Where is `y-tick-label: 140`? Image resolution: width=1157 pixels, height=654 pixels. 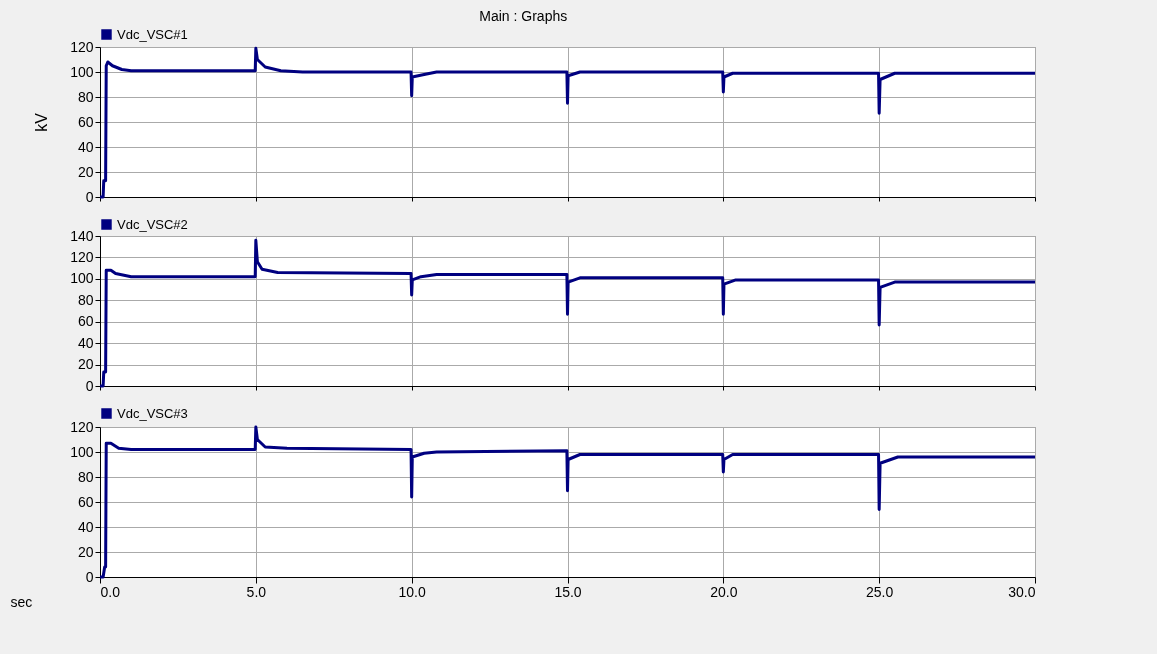 y-tick-label: 140 is located at coordinates (82, 235).